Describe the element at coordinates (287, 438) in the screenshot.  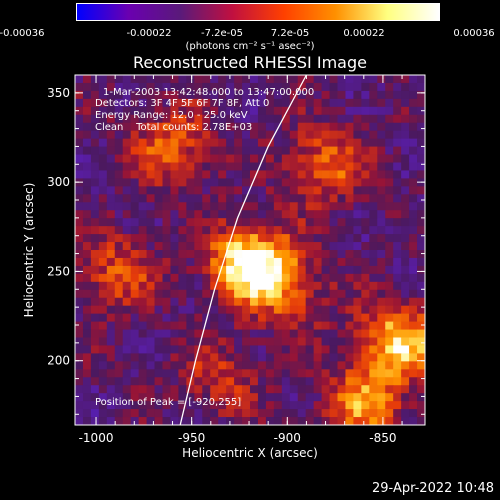
I see `x-tick-label: -900` at that location.